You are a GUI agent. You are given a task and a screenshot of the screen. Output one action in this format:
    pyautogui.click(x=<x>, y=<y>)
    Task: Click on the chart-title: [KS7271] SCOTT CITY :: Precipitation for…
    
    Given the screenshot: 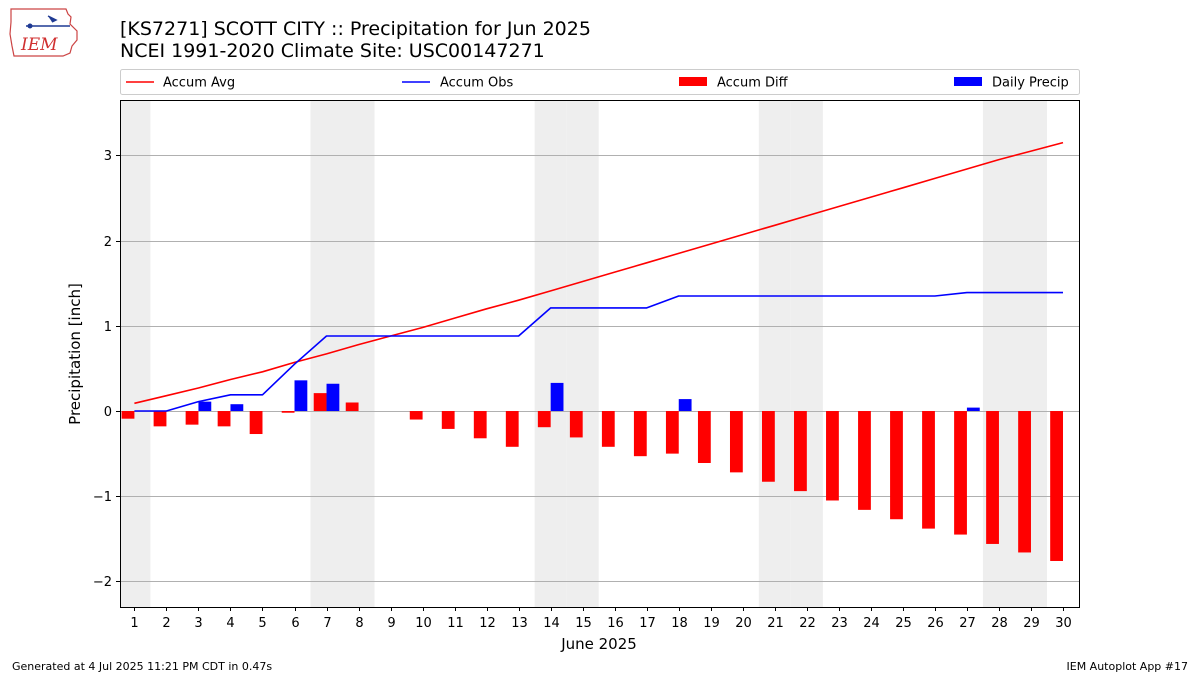 What is the action you would take?
    pyautogui.click(x=355, y=29)
    